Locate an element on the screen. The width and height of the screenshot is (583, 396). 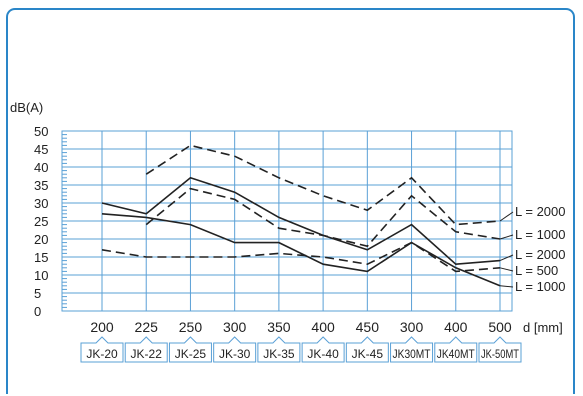
y-tick-label: 15 is located at coordinates (41, 257).